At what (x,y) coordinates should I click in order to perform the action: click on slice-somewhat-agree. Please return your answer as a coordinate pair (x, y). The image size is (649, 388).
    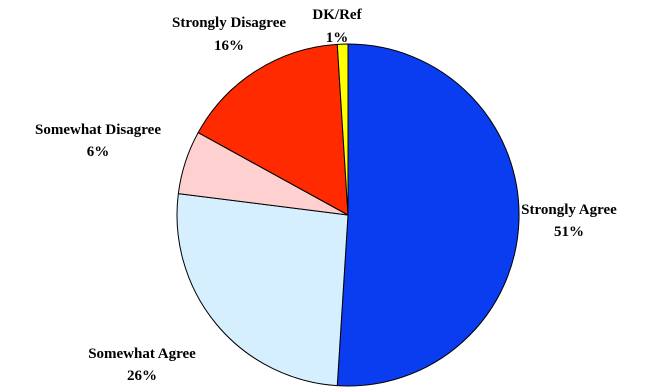
    Looking at the image, I should click on (262, 290).